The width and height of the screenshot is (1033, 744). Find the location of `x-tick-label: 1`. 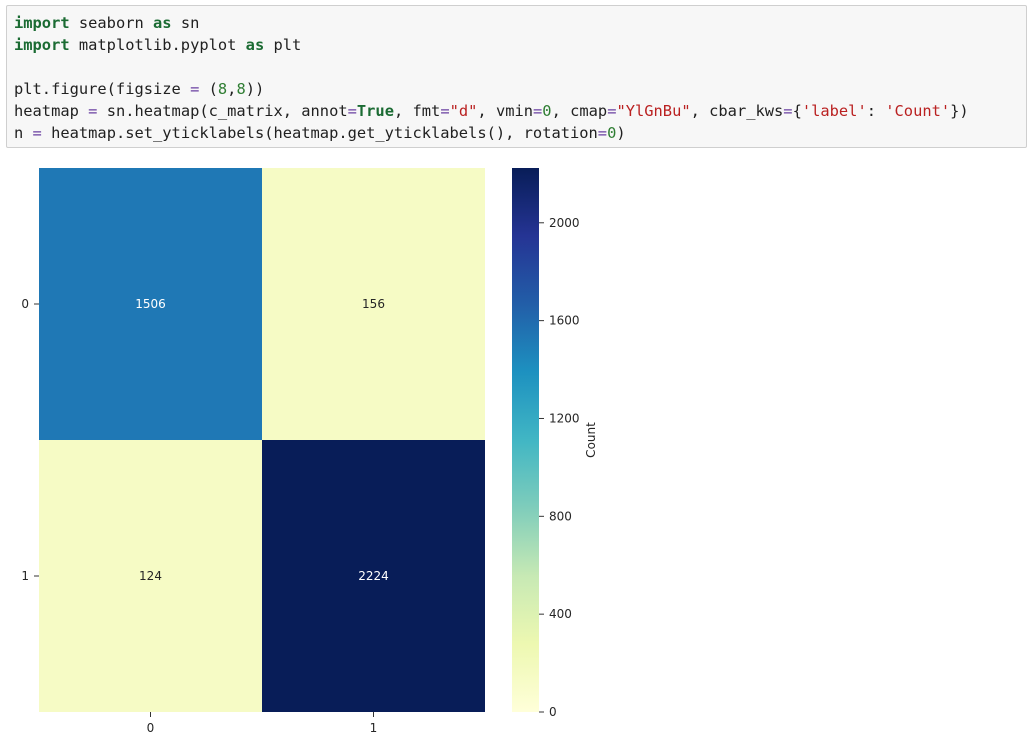

x-tick-label: 1 is located at coordinates (374, 728).